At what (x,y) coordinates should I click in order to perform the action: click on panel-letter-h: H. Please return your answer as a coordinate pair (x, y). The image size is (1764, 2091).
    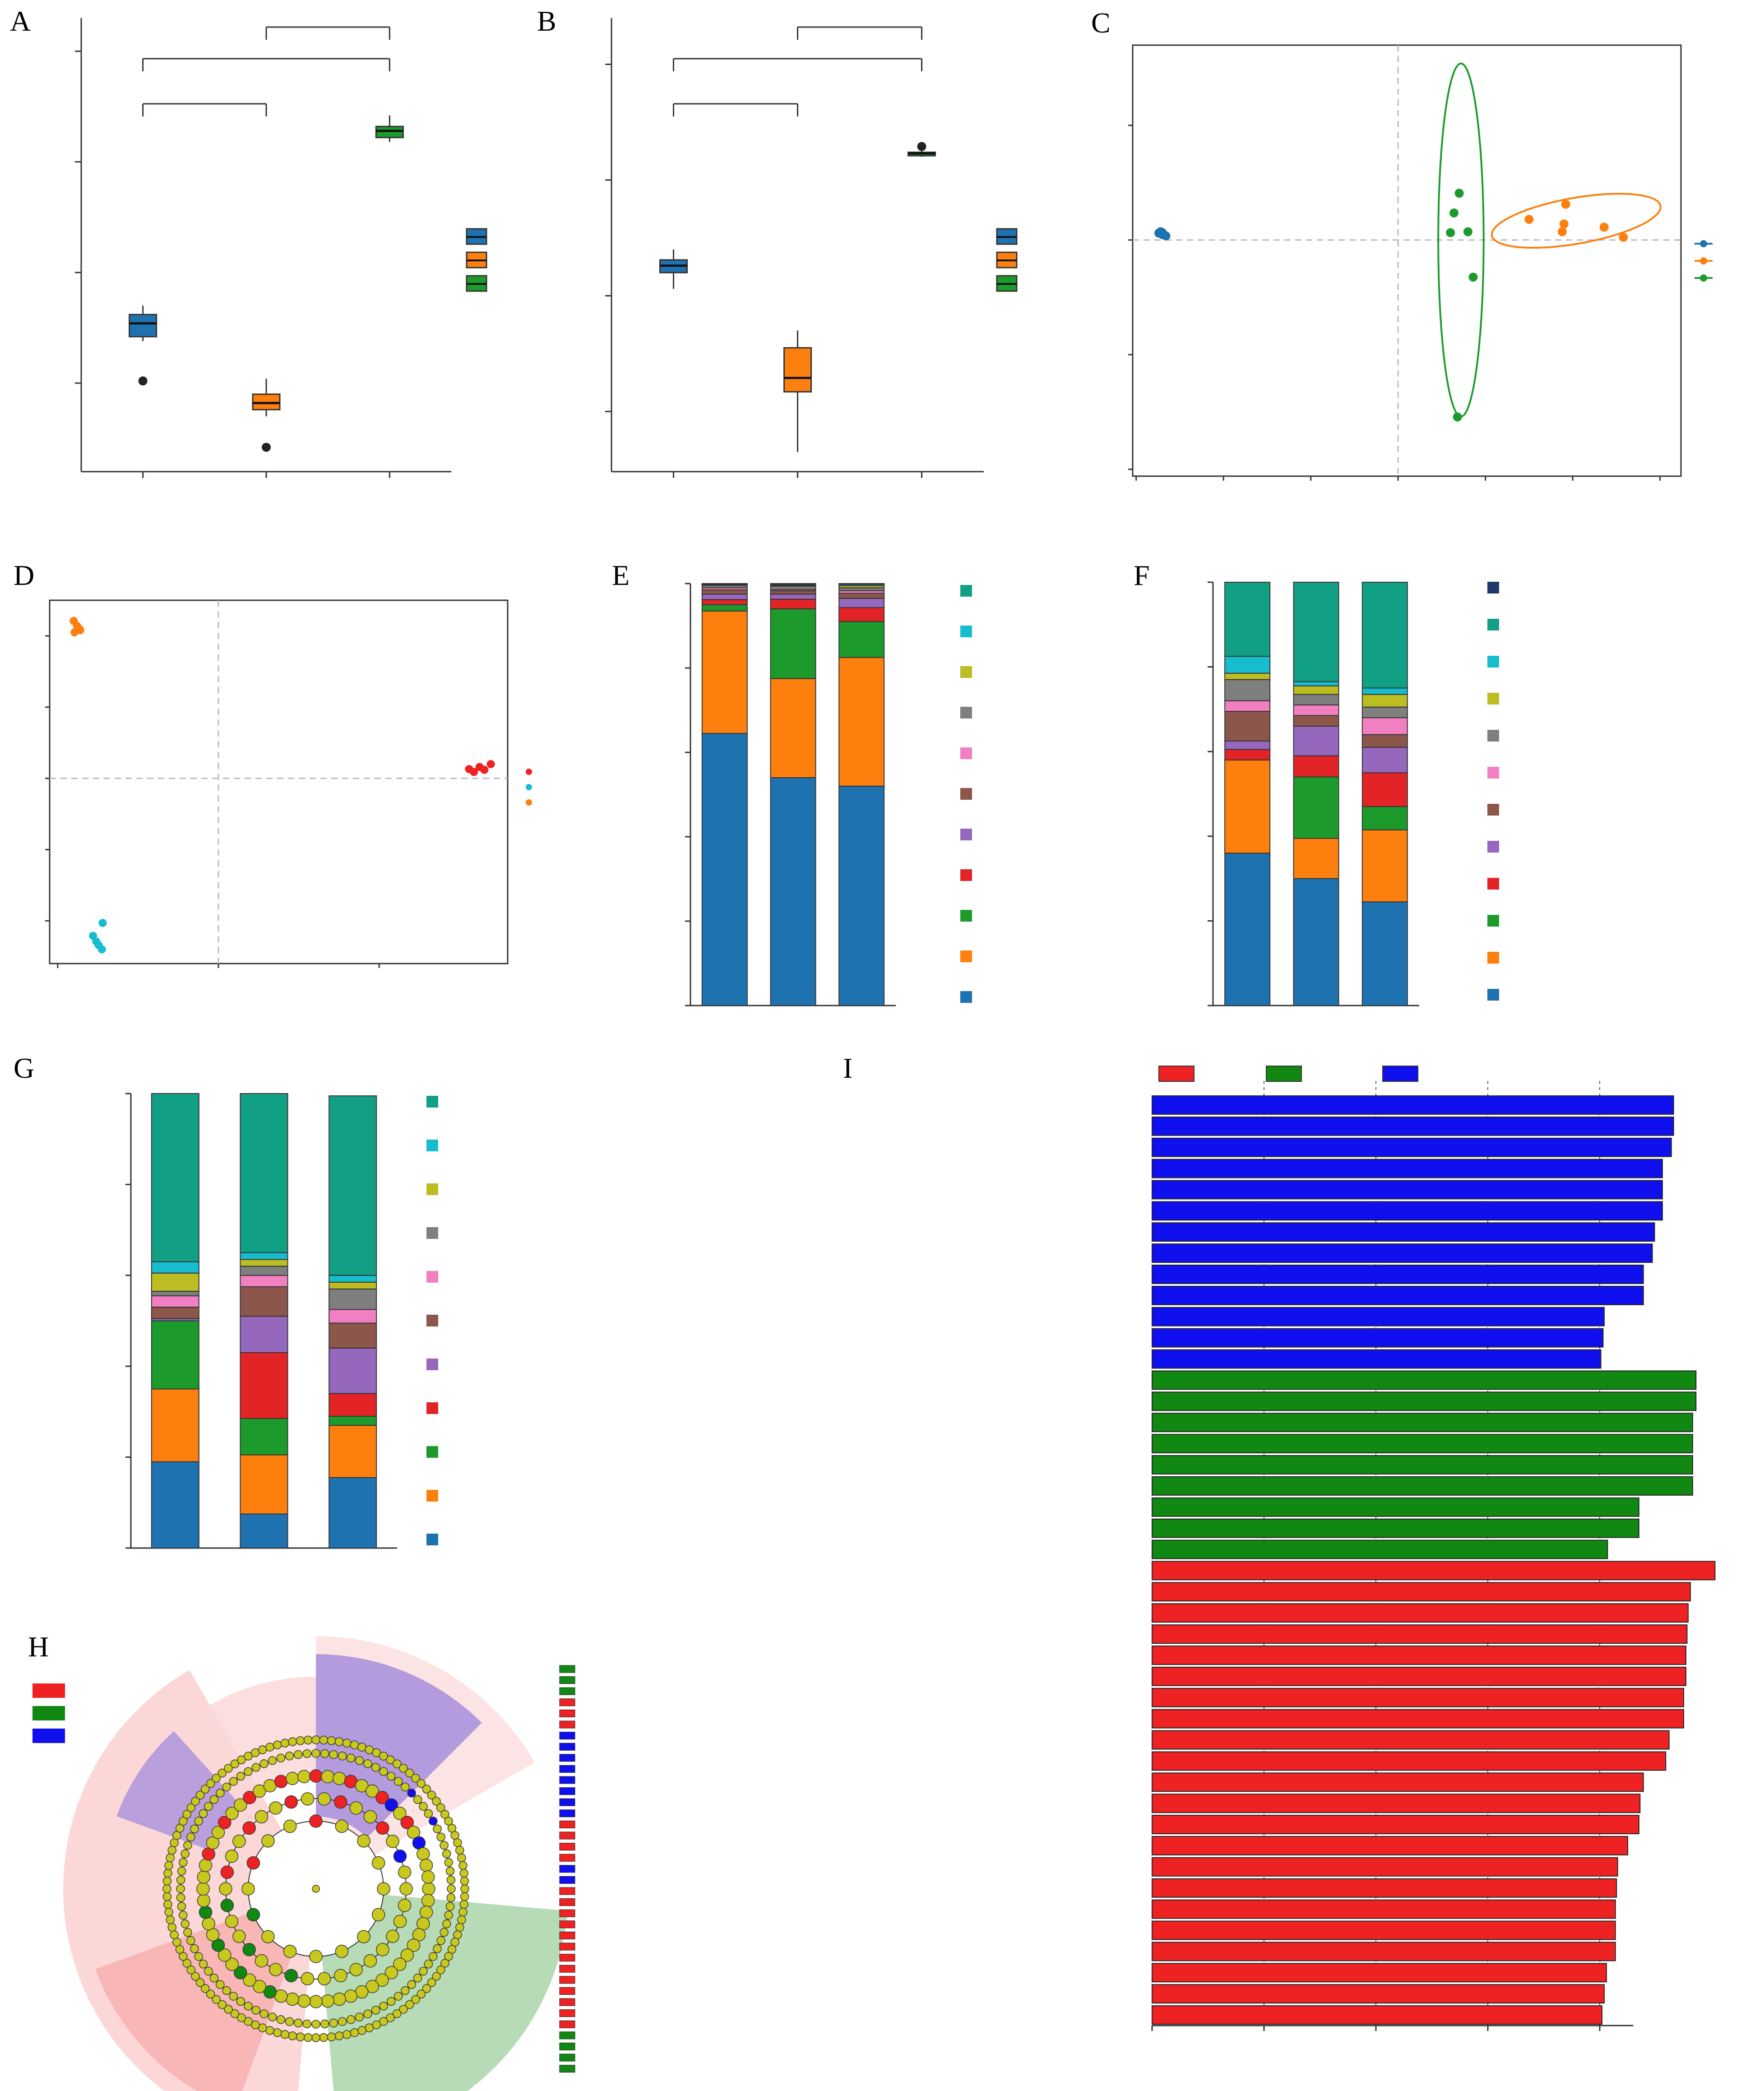
    Looking at the image, I should click on (39, 1647).